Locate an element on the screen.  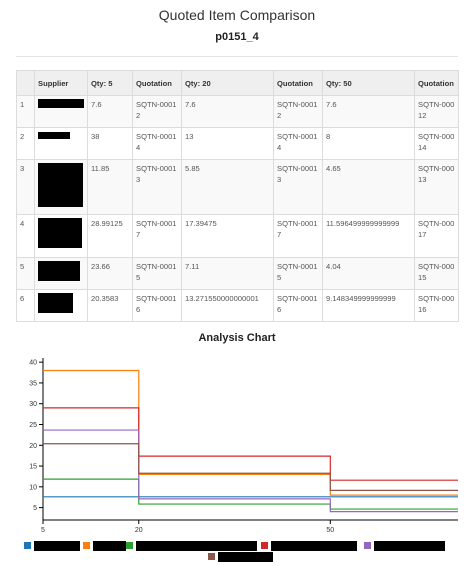
price-cell: 9.148349999999999 is located at coordinates (368, 305).